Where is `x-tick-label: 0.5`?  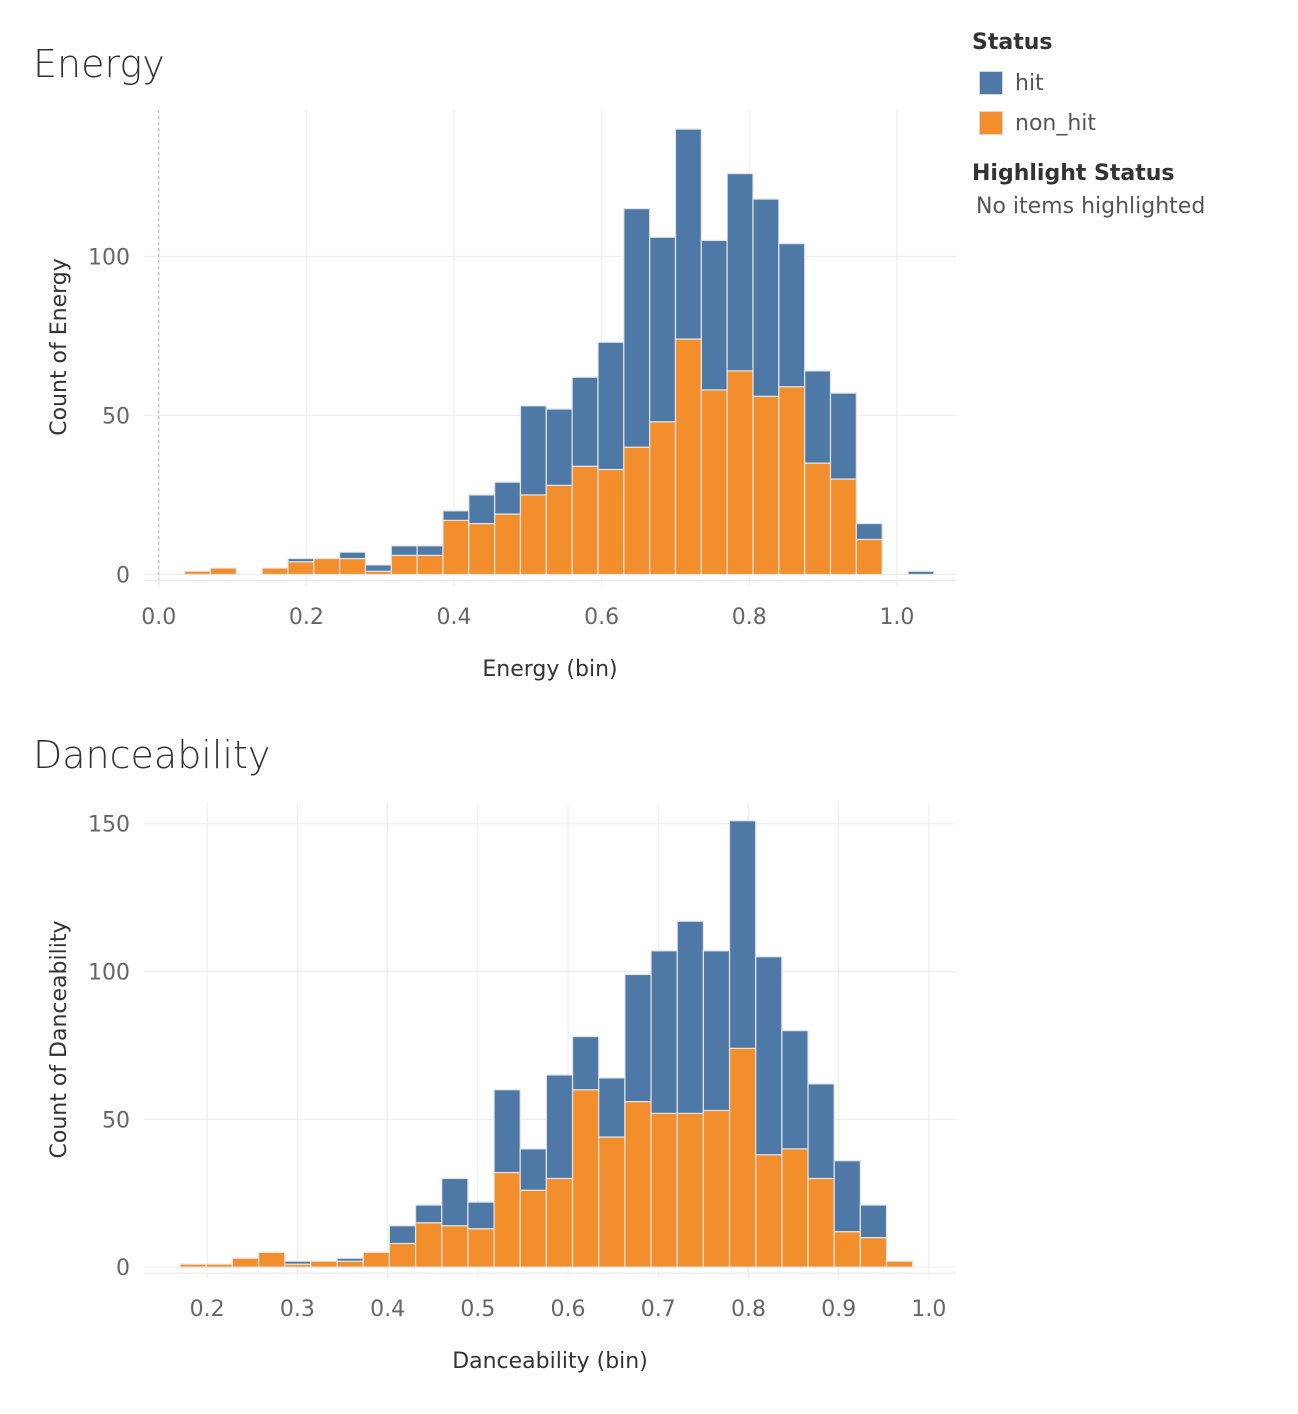 x-tick-label: 0.5 is located at coordinates (477, 1309).